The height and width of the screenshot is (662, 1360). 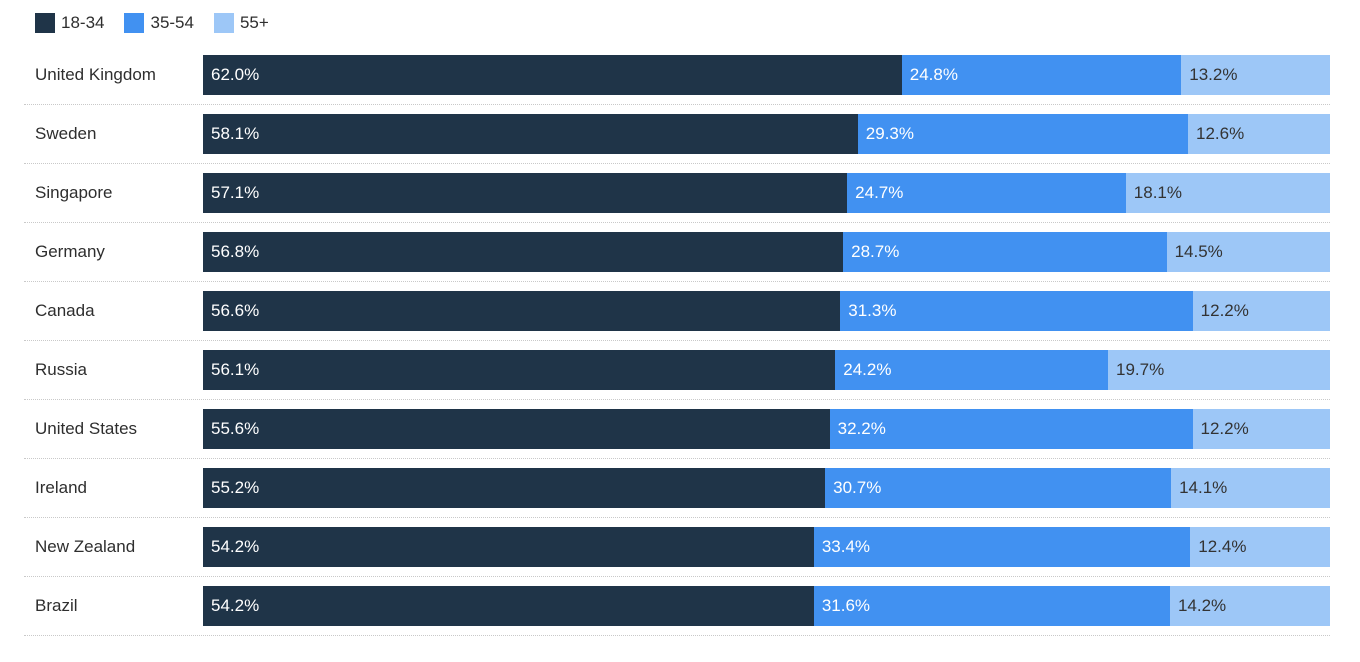 I want to click on bar-value-label: 28.7%, so click(x=875, y=251).